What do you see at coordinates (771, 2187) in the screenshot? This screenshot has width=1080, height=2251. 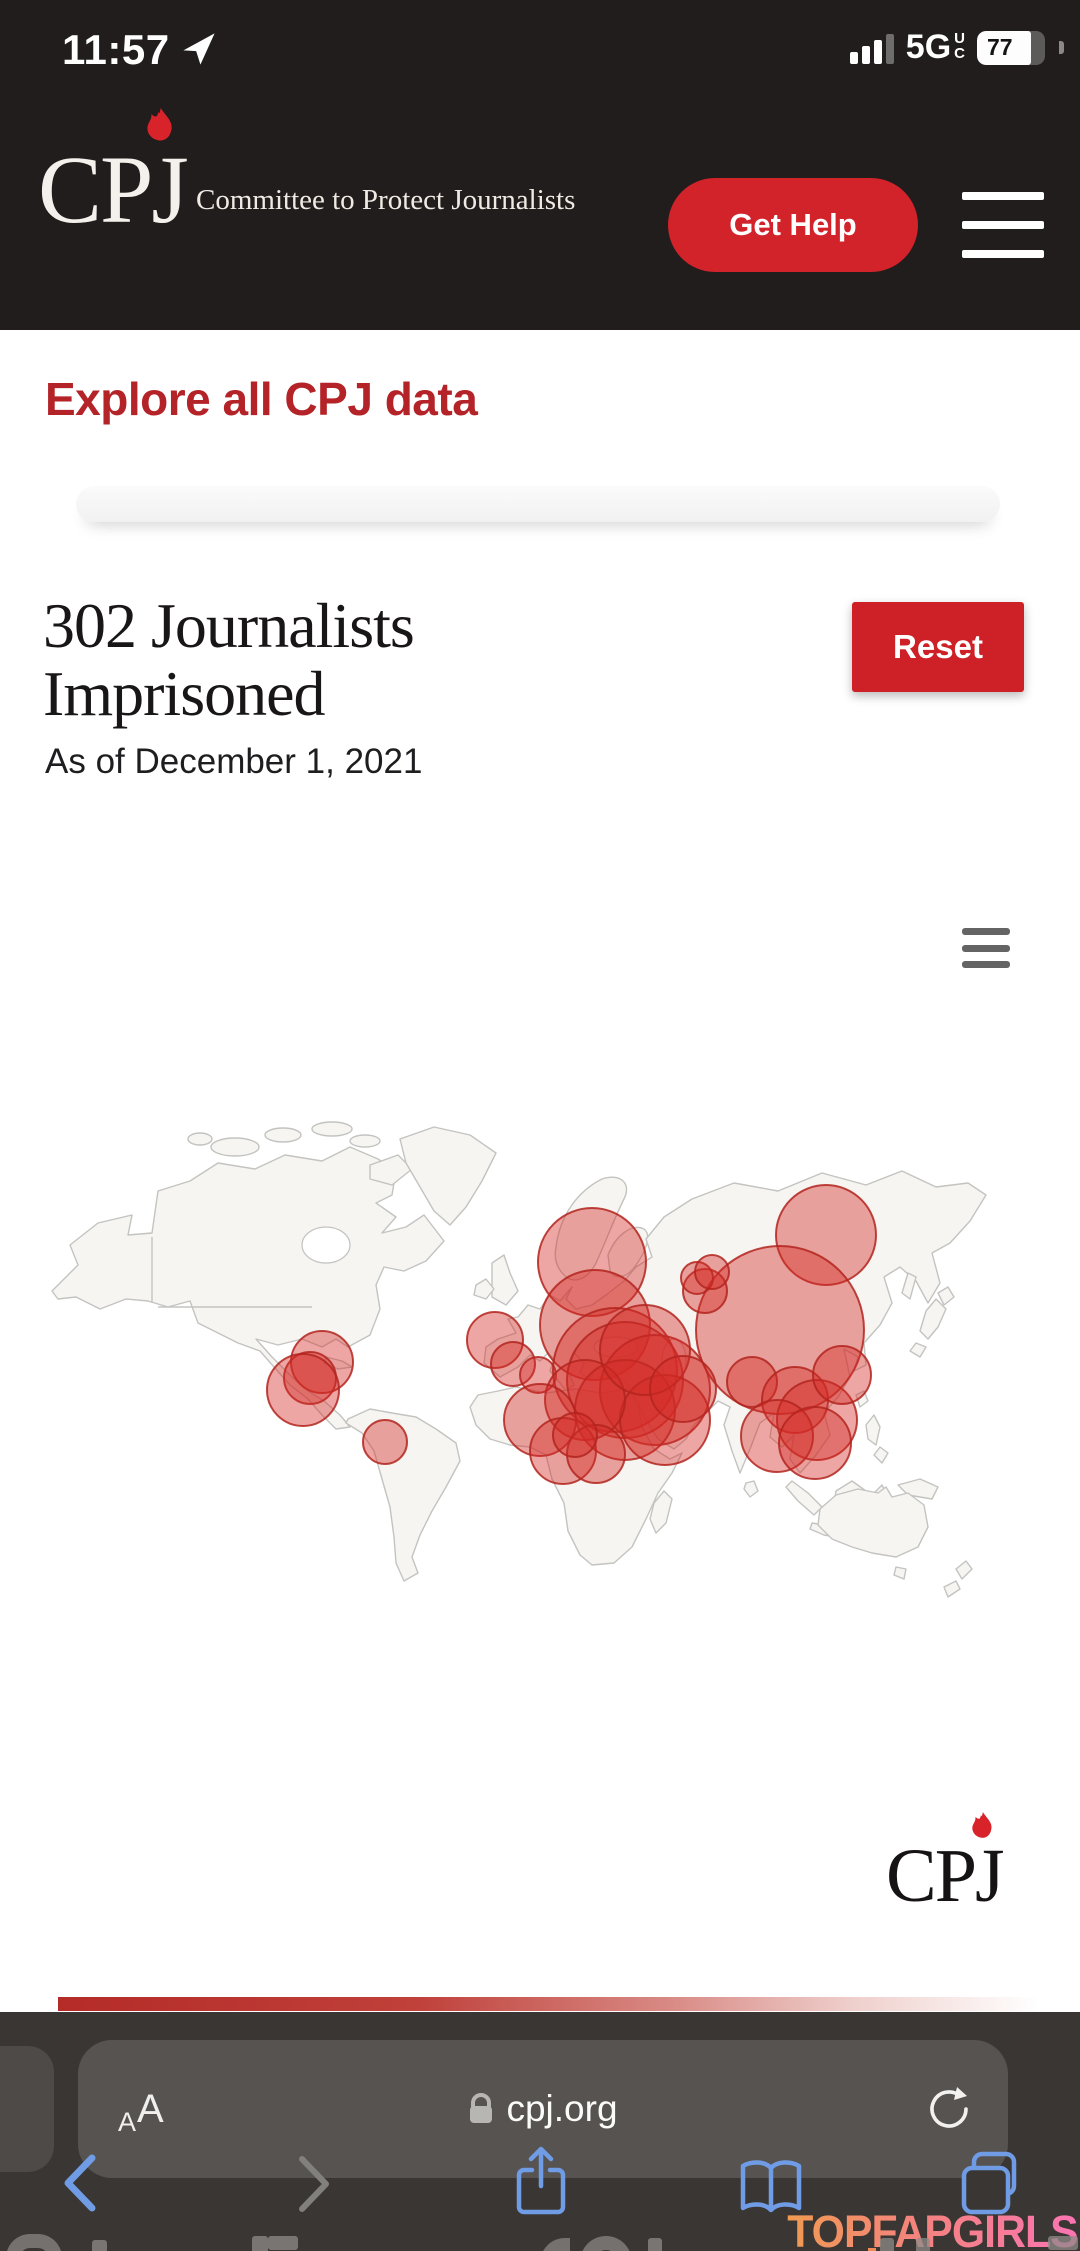 I see `bookmarks-icon` at bounding box center [771, 2187].